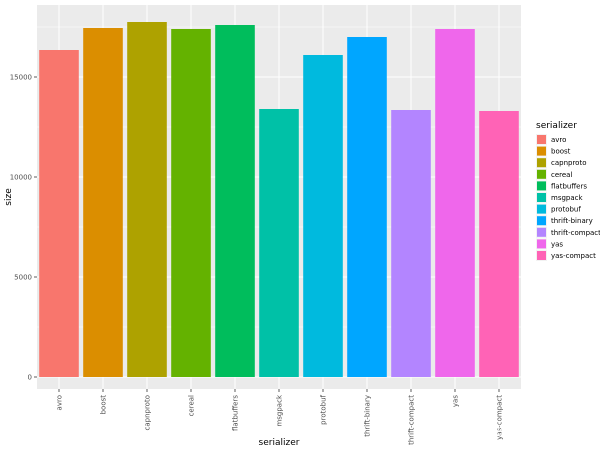  I want to click on legend-label-thrift-compact: thrift-compact, so click(575, 233).